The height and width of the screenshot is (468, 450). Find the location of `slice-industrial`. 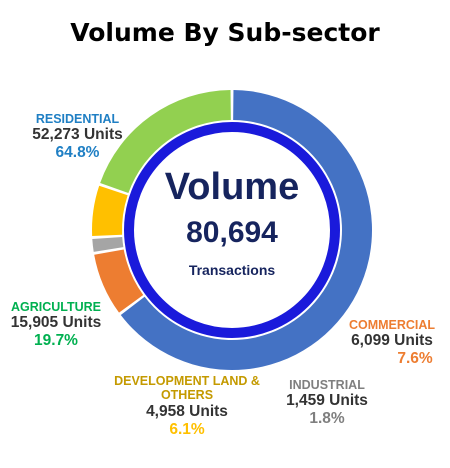

slice-industrial is located at coordinates (108, 244).